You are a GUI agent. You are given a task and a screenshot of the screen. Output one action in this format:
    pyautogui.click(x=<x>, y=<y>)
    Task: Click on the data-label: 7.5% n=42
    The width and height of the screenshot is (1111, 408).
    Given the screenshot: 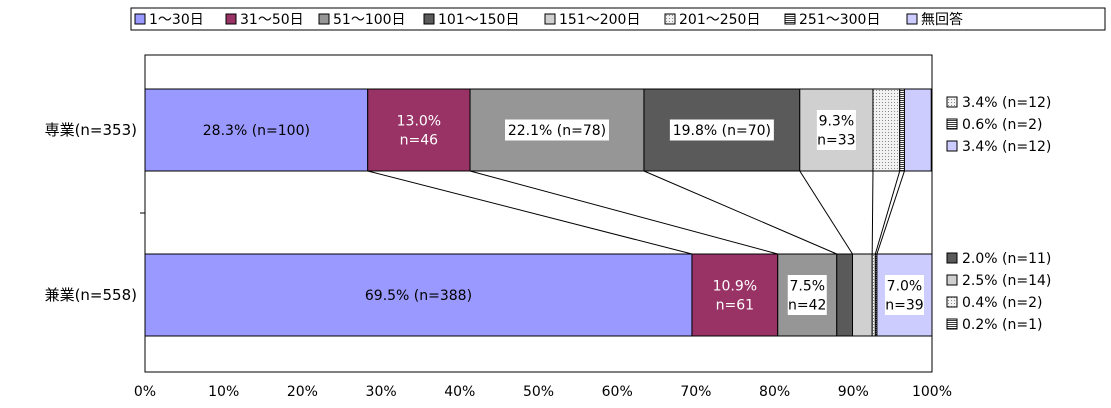 What is the action you would take?
    pyautogui.click(x=807, y=296)
    